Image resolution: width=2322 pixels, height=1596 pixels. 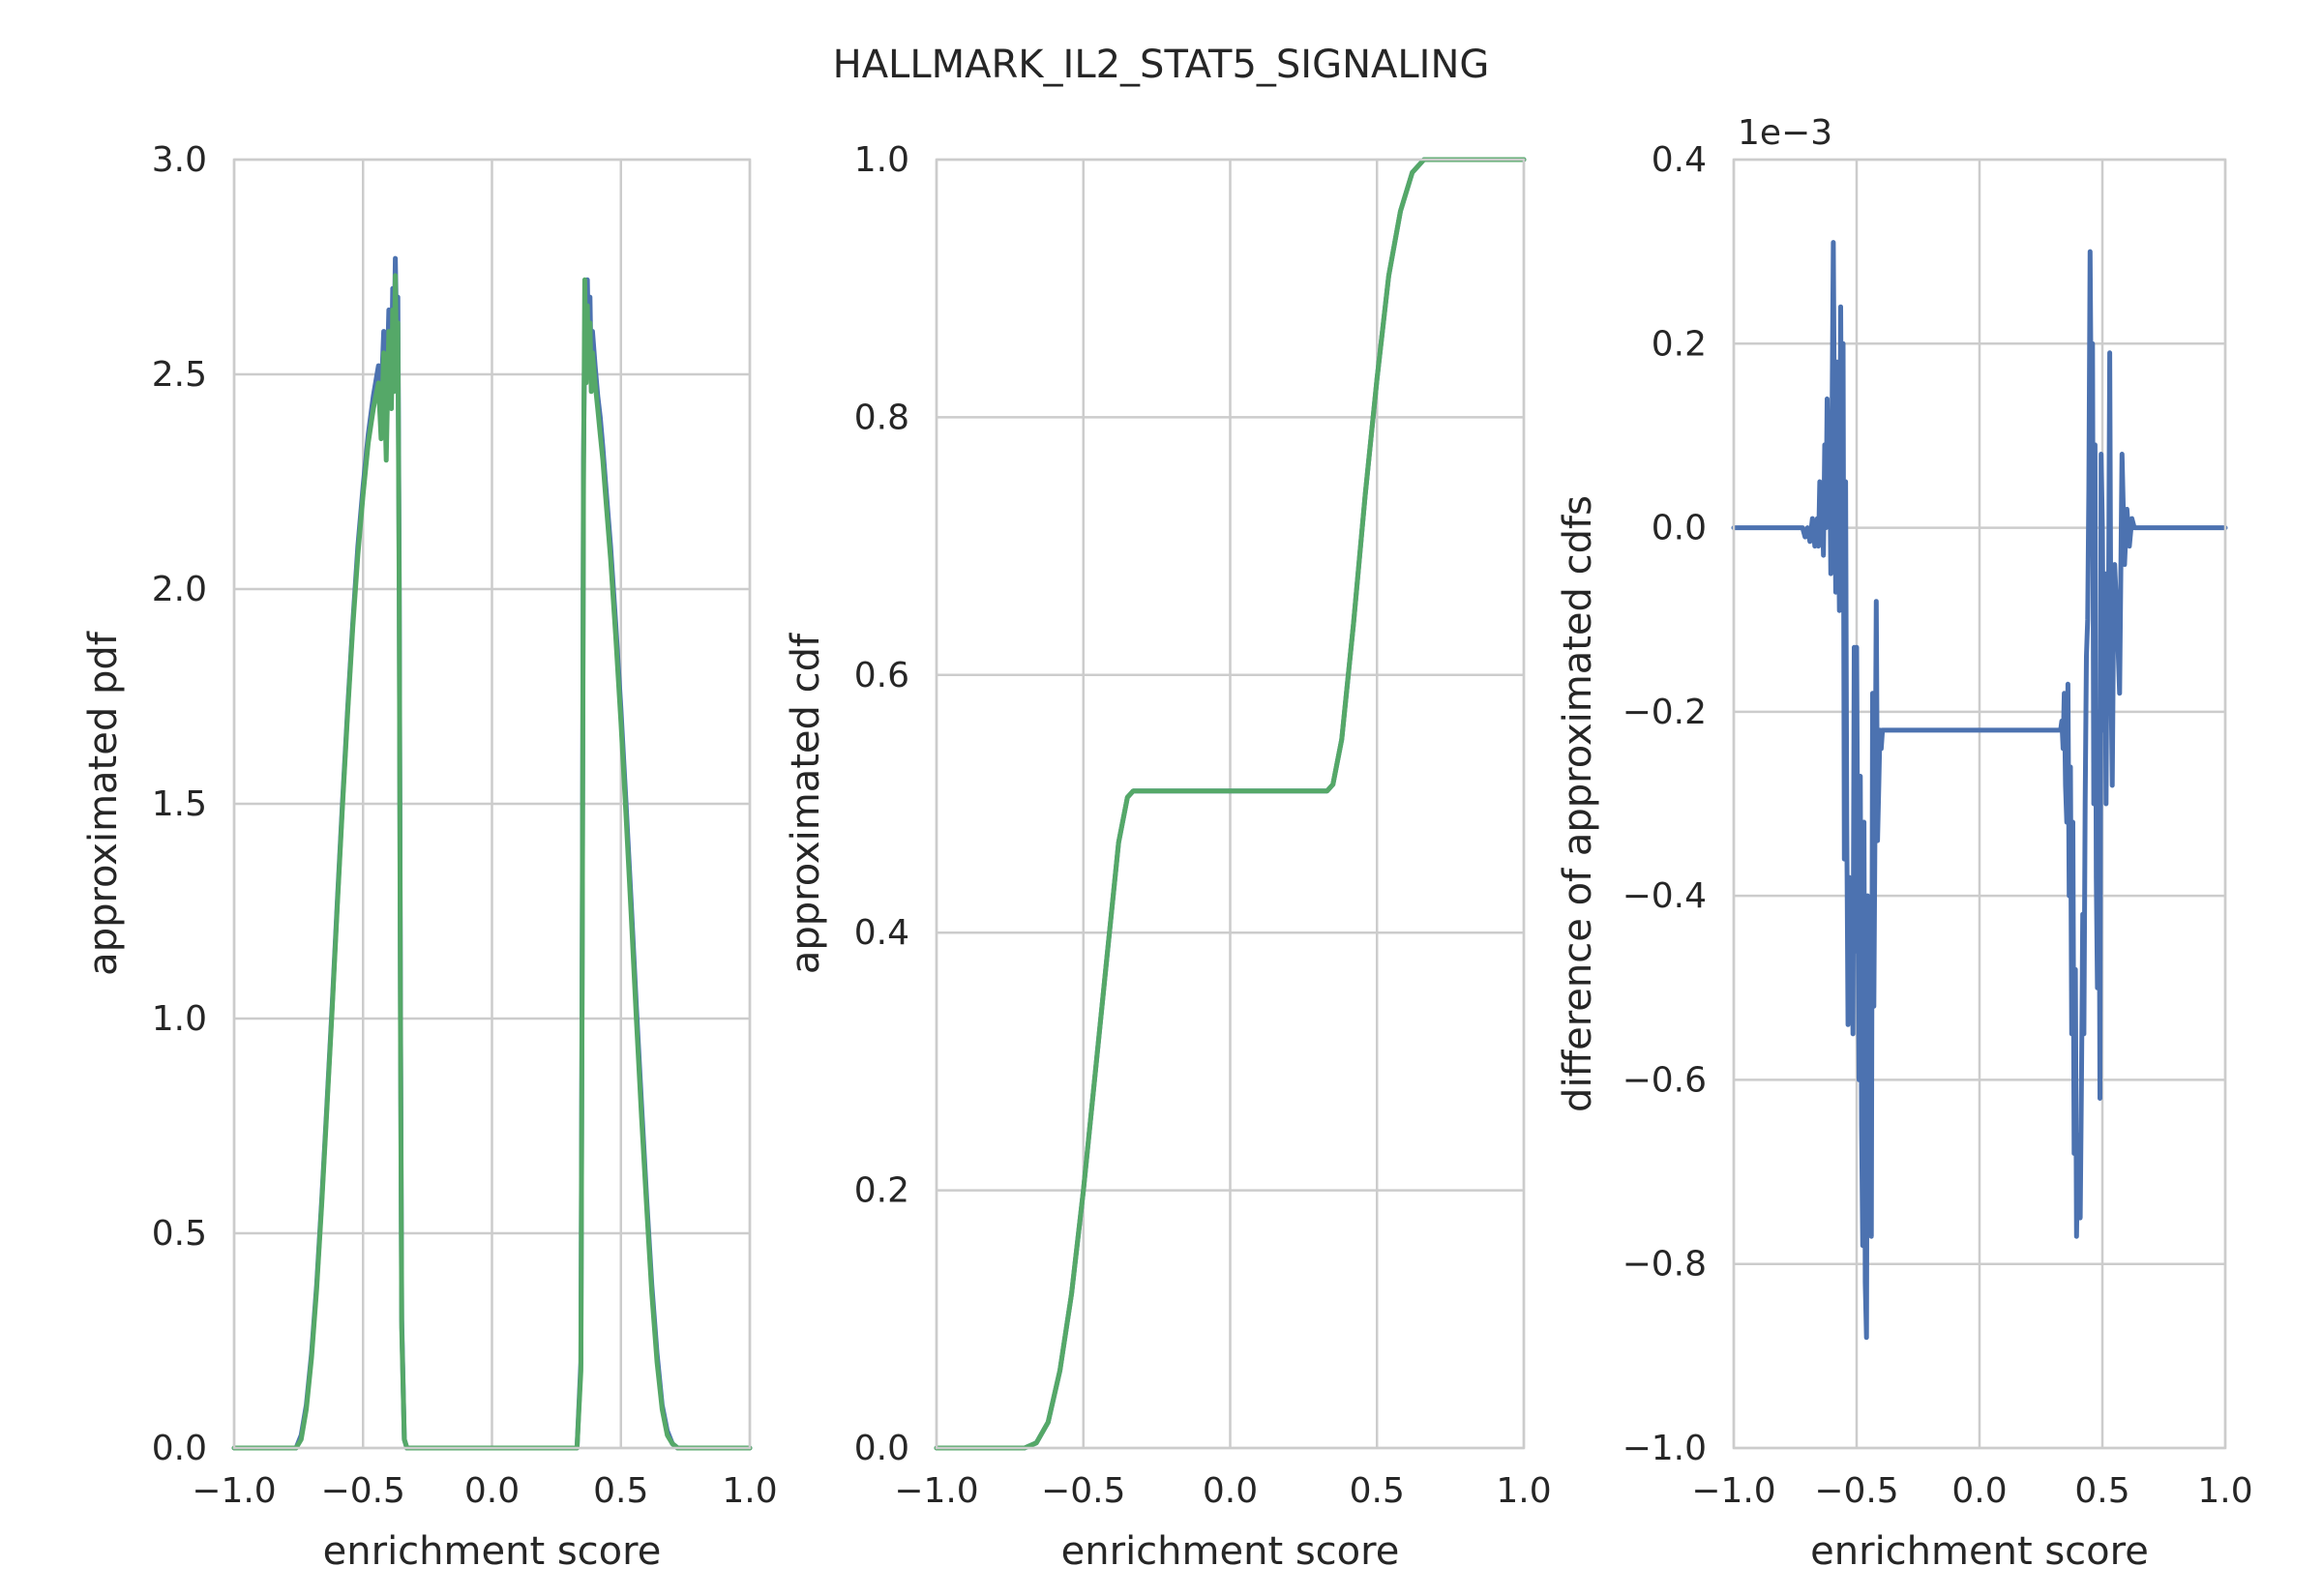 What do you see at coordinates (1664, 1448) in the screenshot?
I see `y-tick-label: −1.0` at bounding box center [1664, 1448].